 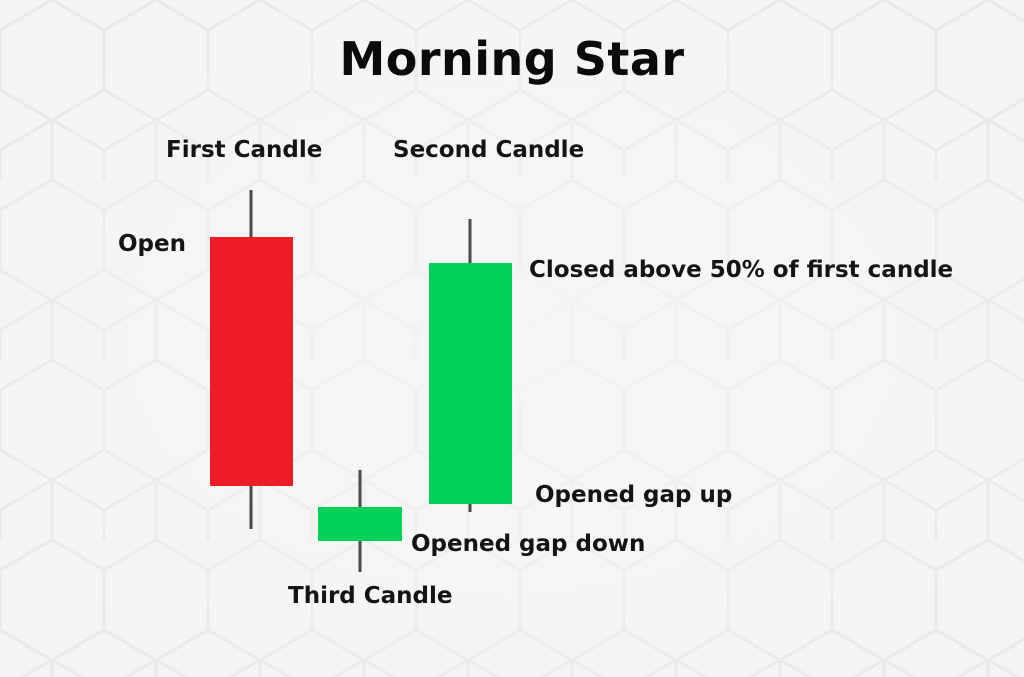 I want to click on label-first-candle: First Candle, so click(x=244, y=150).